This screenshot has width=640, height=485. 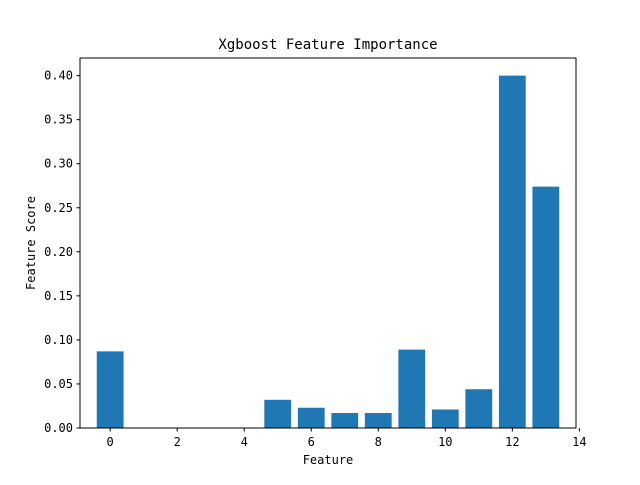 I want to click on y-tick-label: 0.35, so click(x=58, y=120).